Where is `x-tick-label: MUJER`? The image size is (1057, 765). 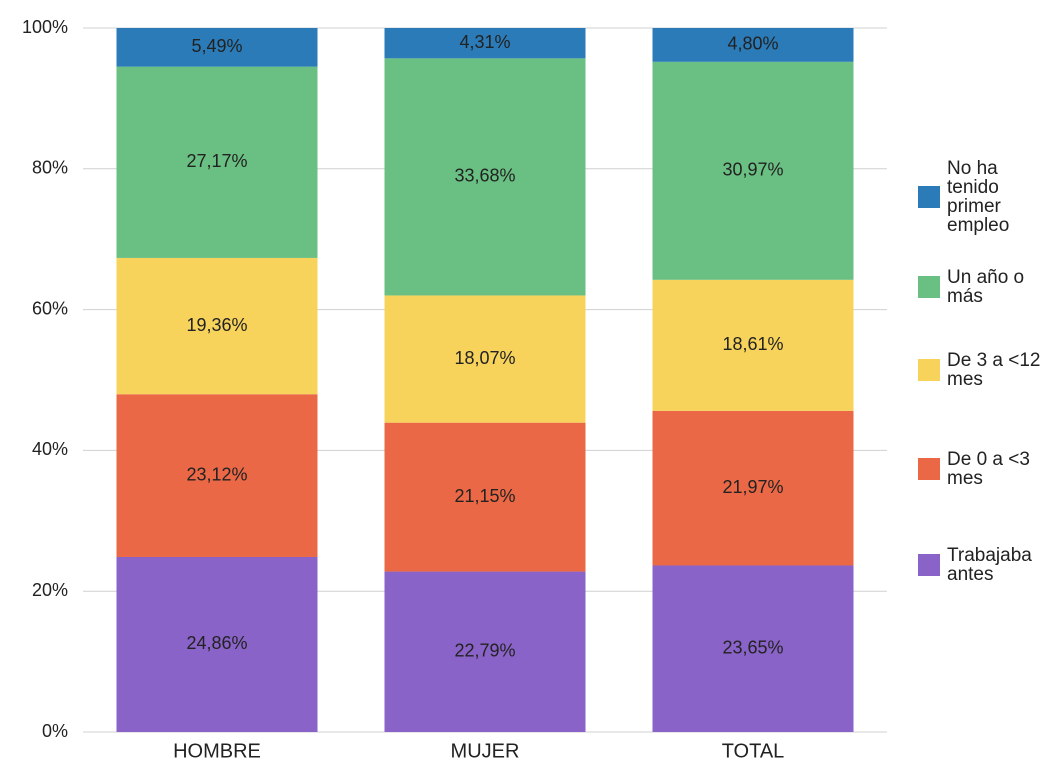
x-tick-label: MUJER is located at coordinates (485, 751).